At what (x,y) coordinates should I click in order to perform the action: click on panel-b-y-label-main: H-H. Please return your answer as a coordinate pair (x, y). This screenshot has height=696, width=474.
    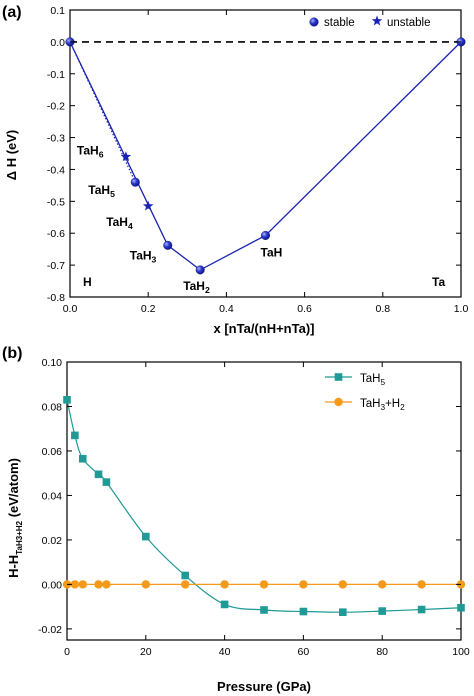
    Looking at the image, I should click on (13, 566).